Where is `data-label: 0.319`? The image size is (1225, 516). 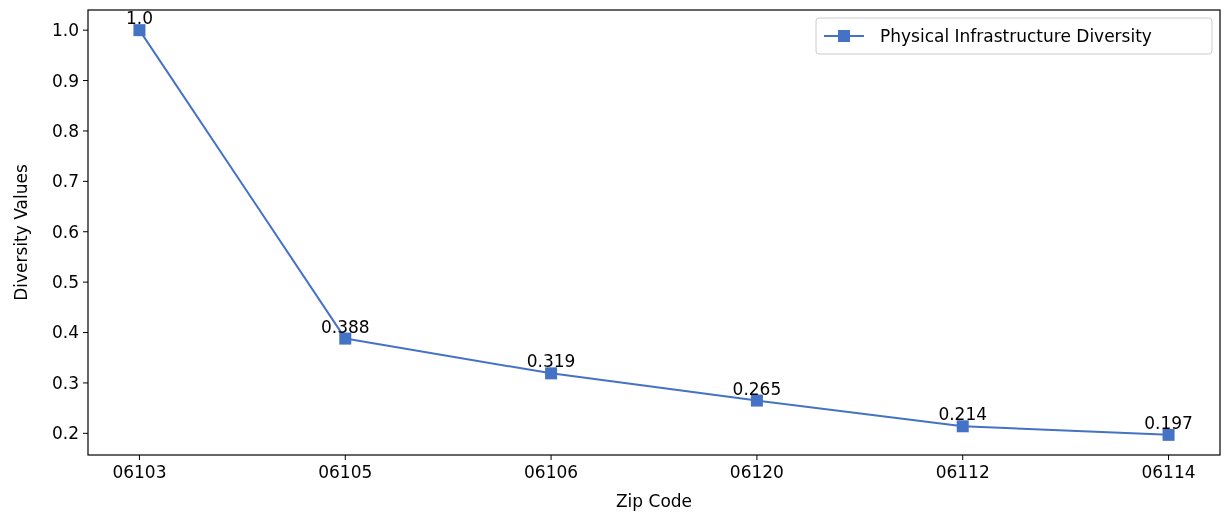
data-label: 0.319 is located at coordinates (551, 361).